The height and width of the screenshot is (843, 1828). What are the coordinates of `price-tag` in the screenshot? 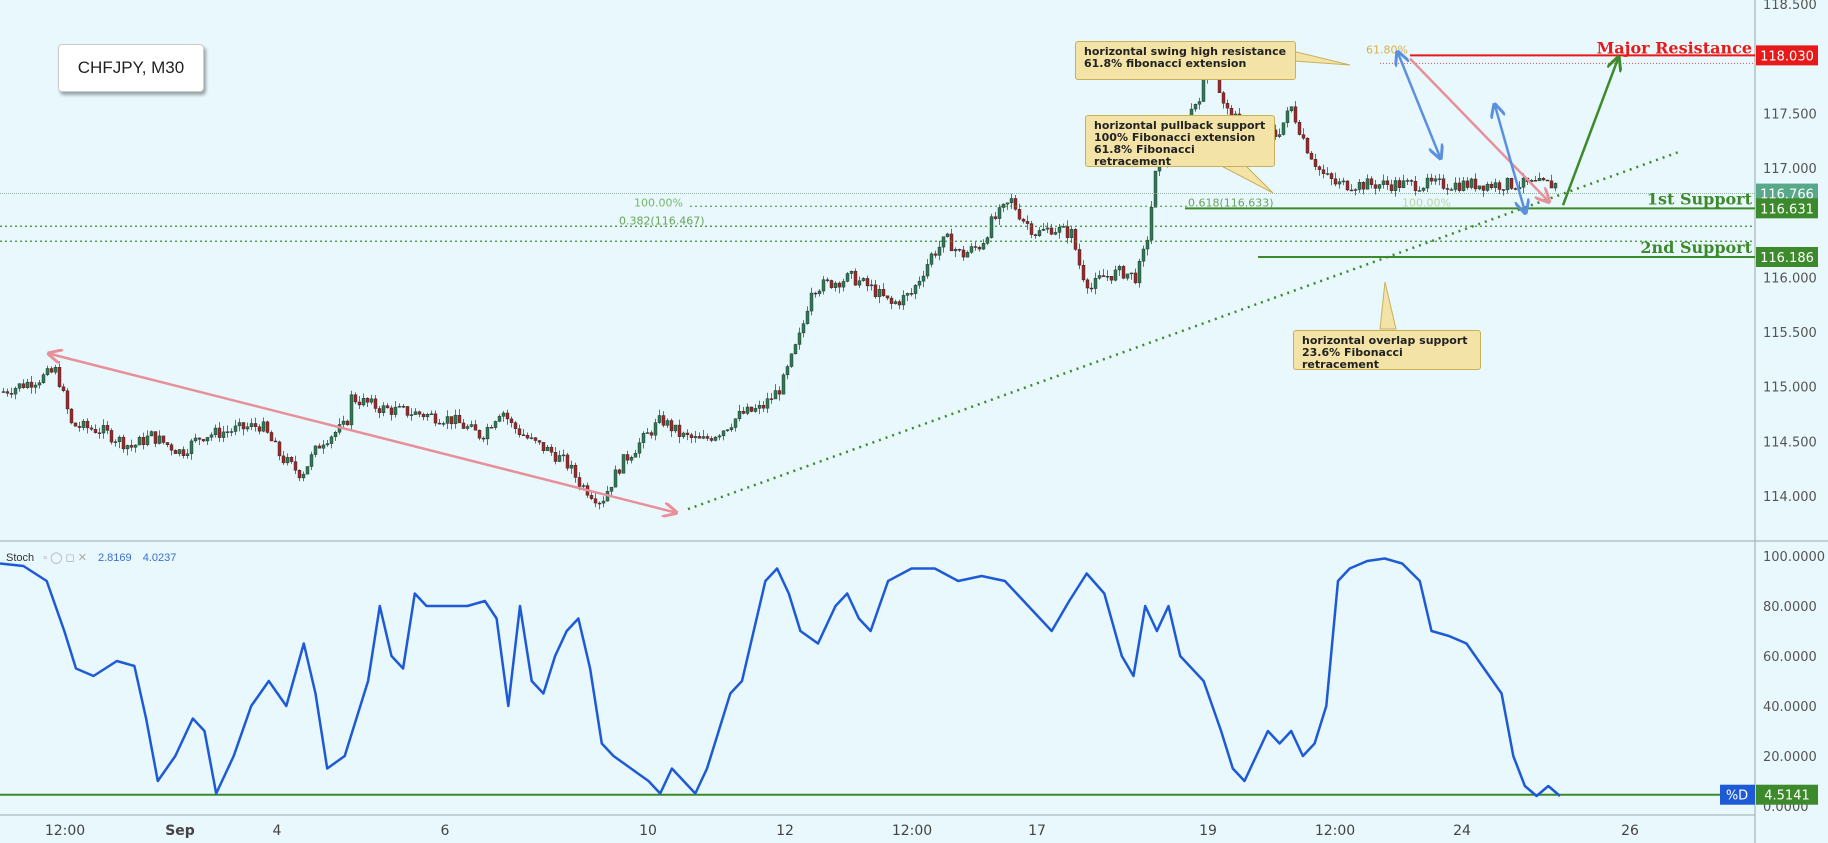 It's located at (1787, 55).